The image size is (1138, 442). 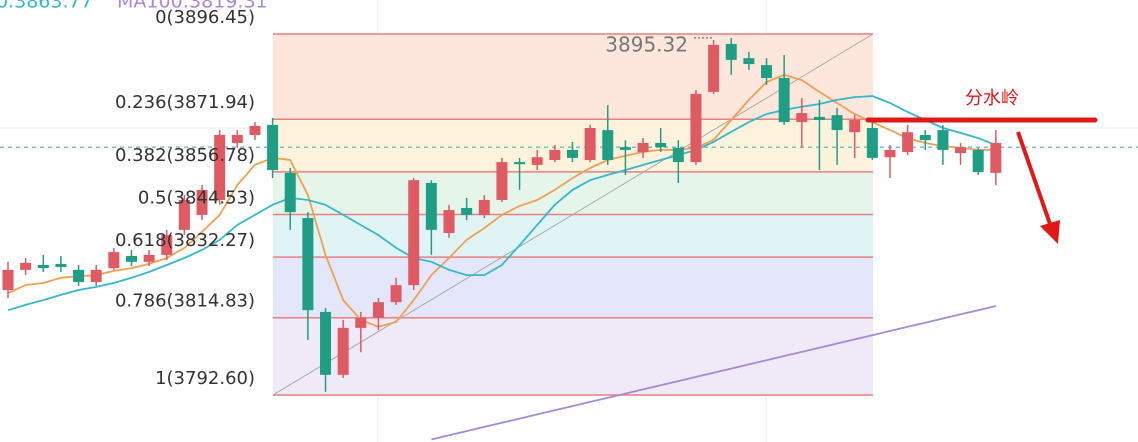 What do you see at coordinates (992, 98) in the screenshot?
I see `watershed-label: 分水岭` at bounding box center [992, 98].